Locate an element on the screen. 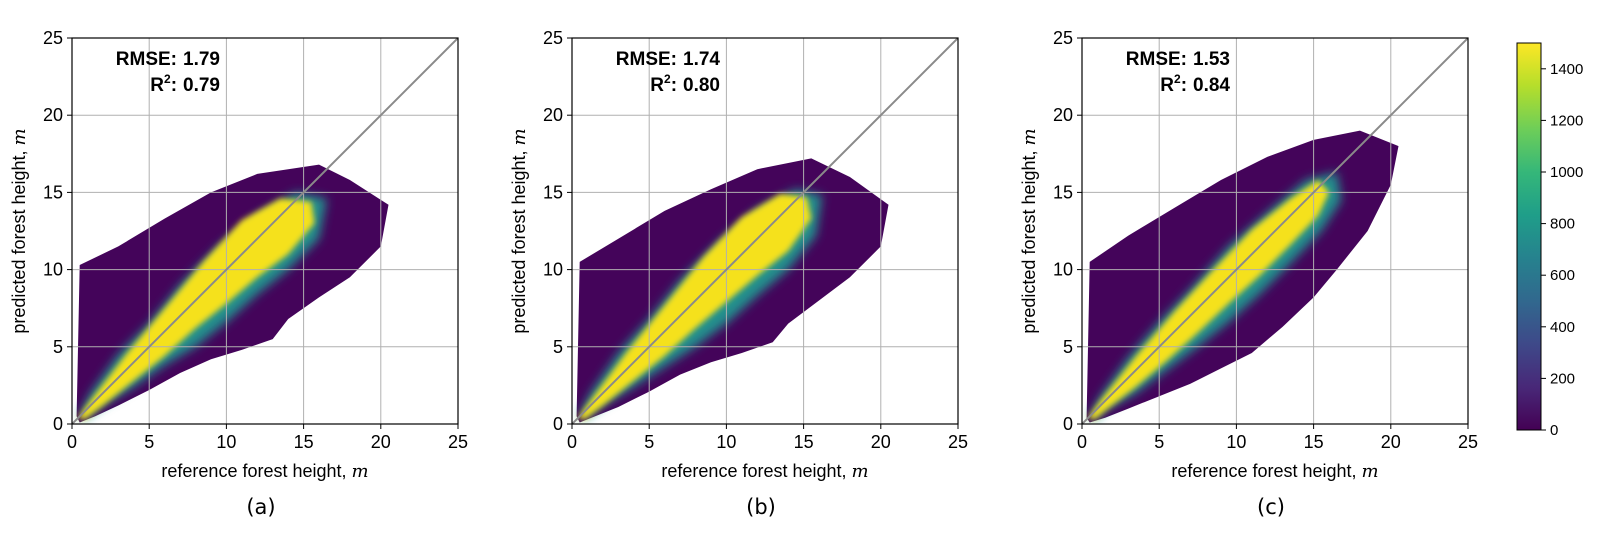 The height and width of the screenshot is (542, 1608). panel-caption: (b) is located at coordinates (761, 507).